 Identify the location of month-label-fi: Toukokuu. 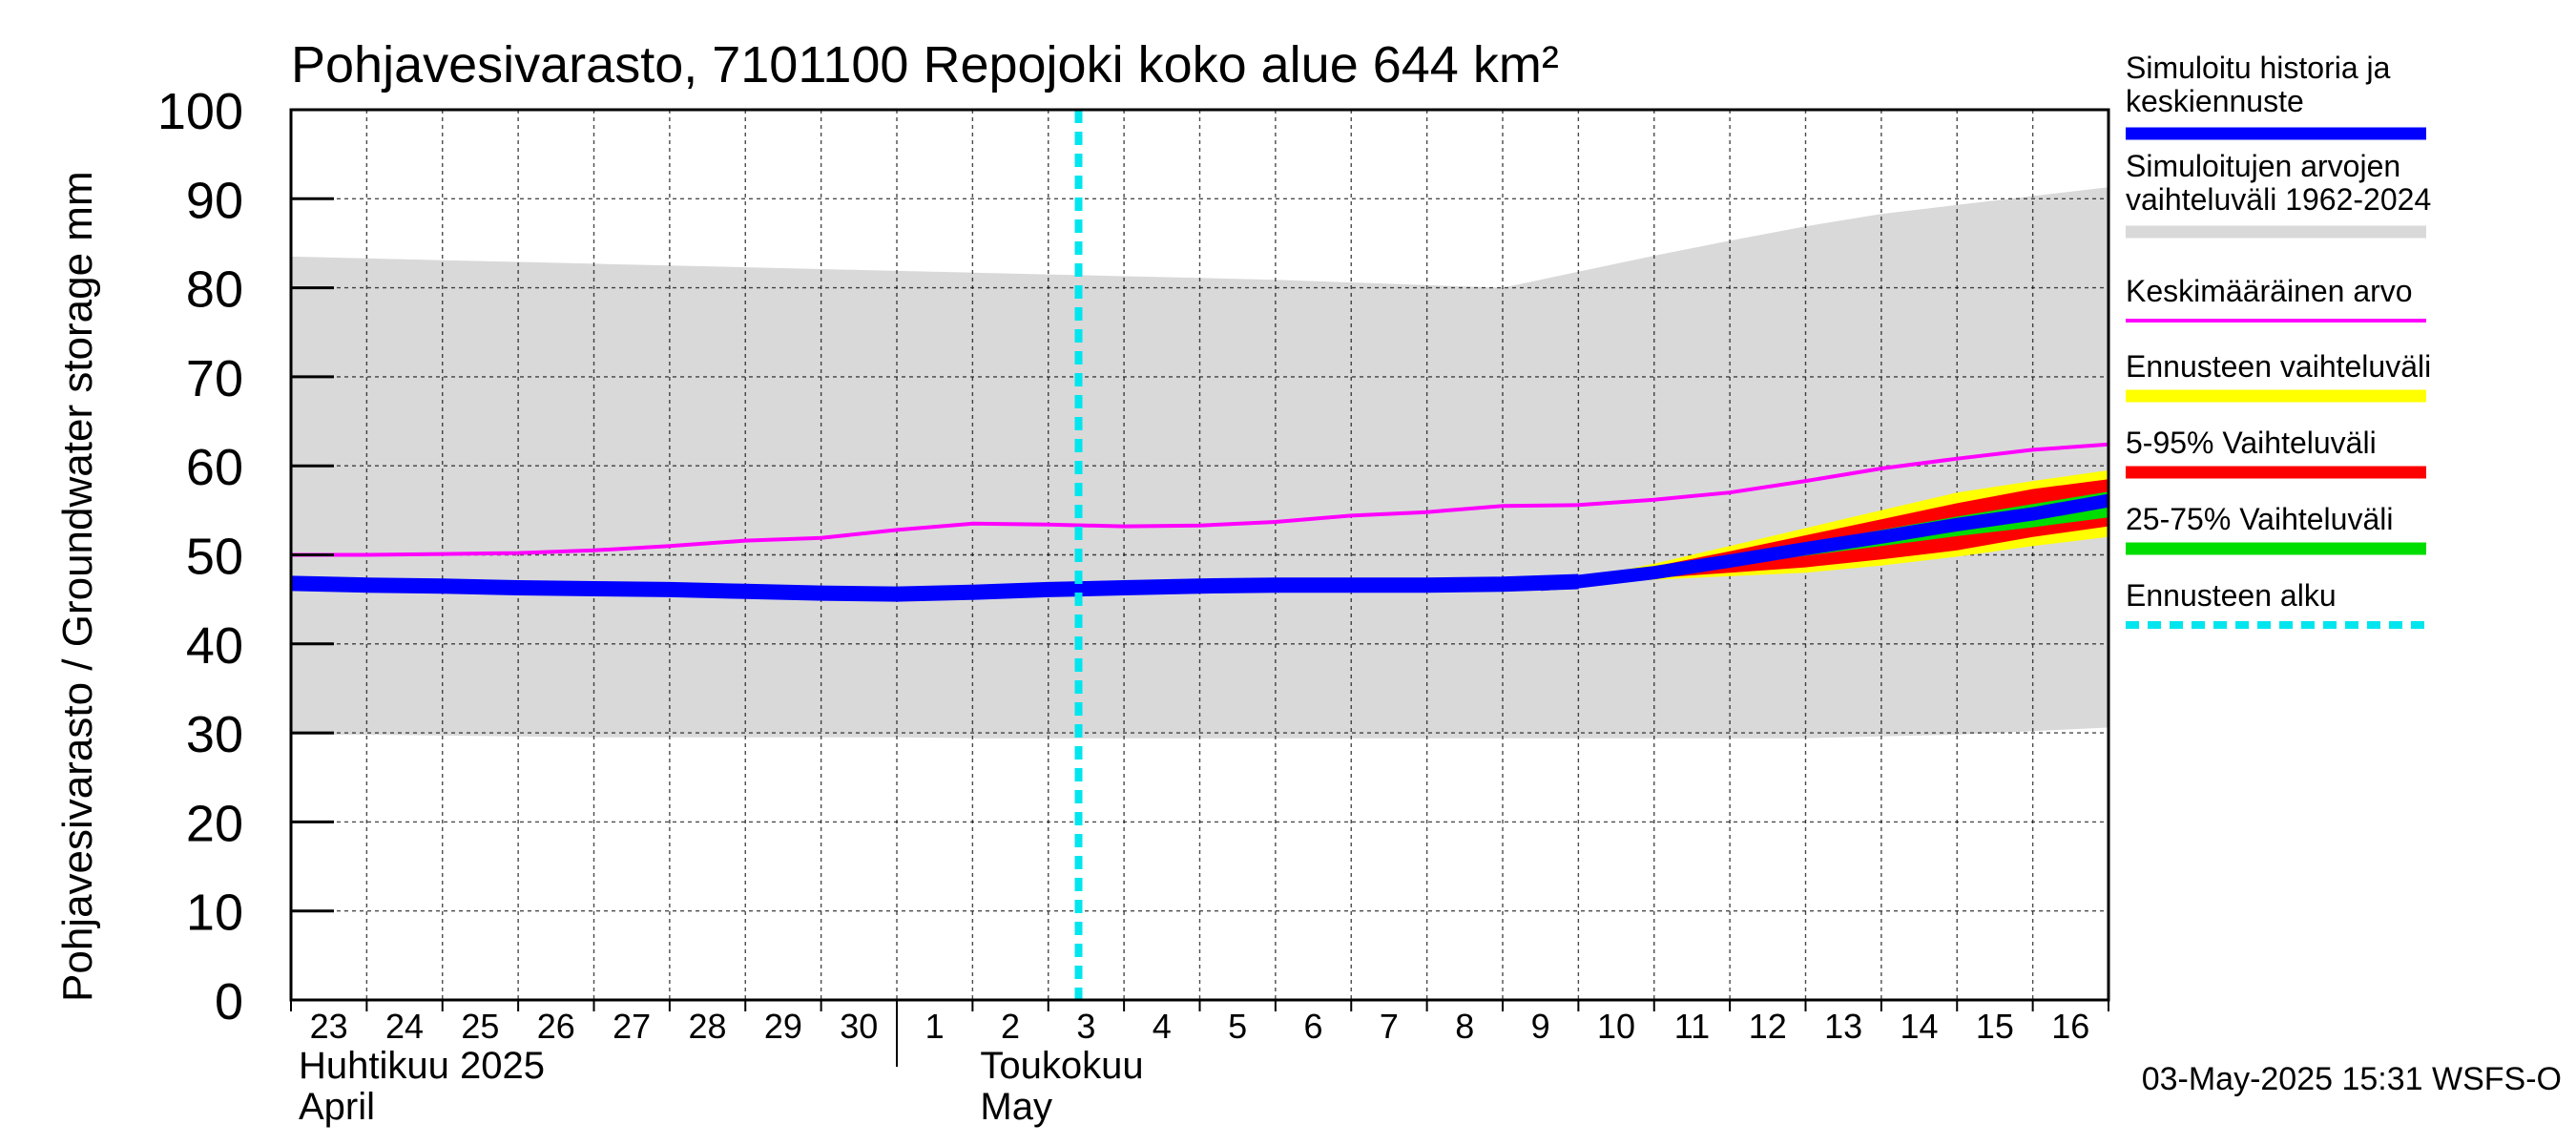
(1061, 1066).